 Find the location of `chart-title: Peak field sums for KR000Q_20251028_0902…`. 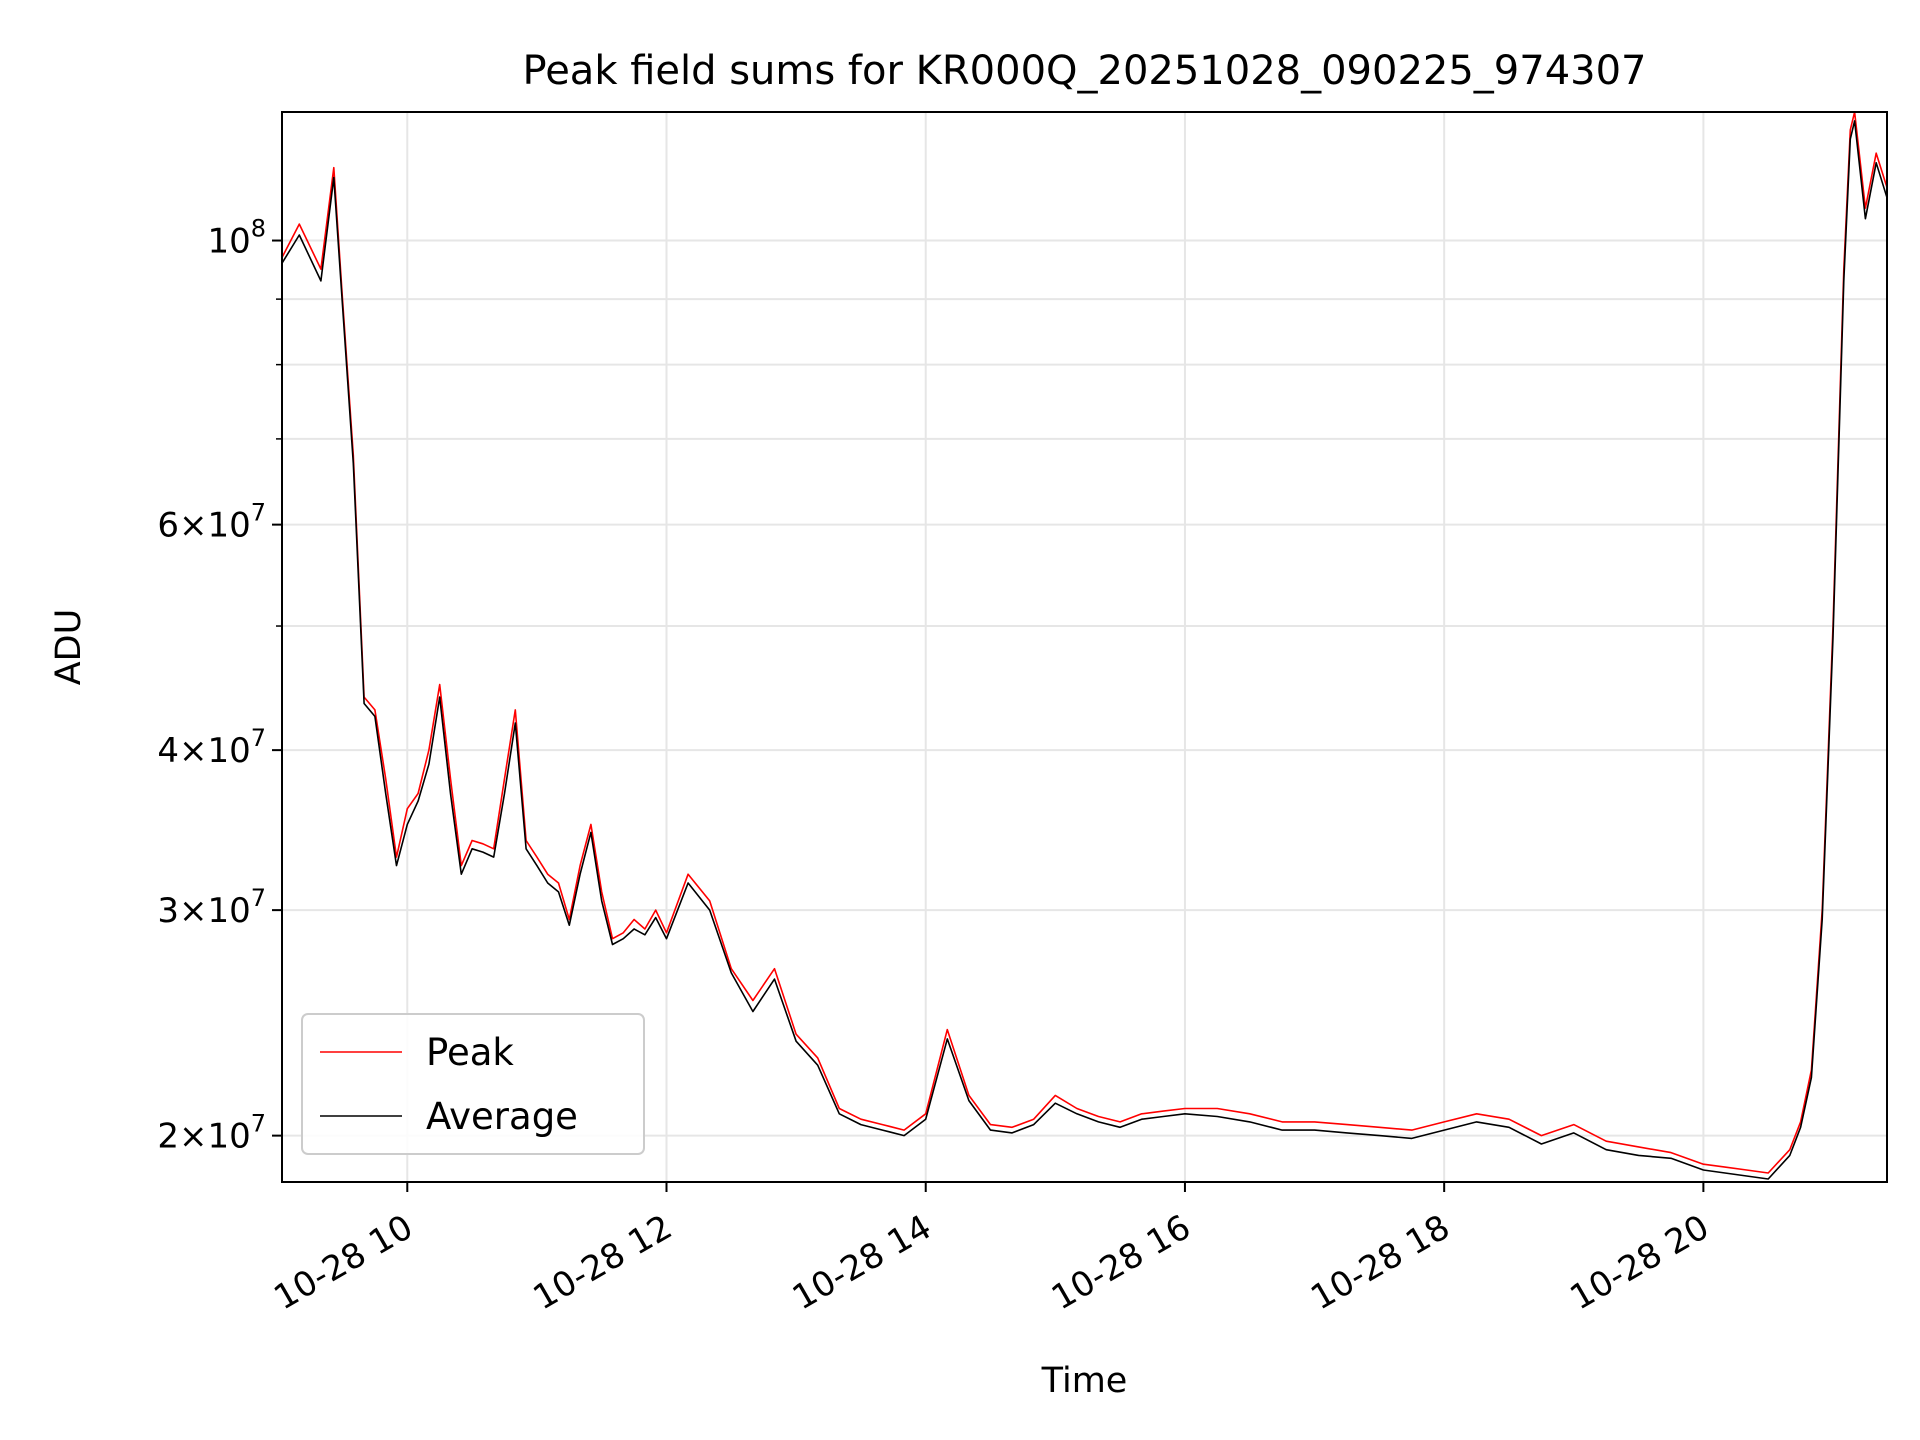

chart-title: Peak field sums for KR000Q_20251028_0902… is located at coordinates (1085, 71).